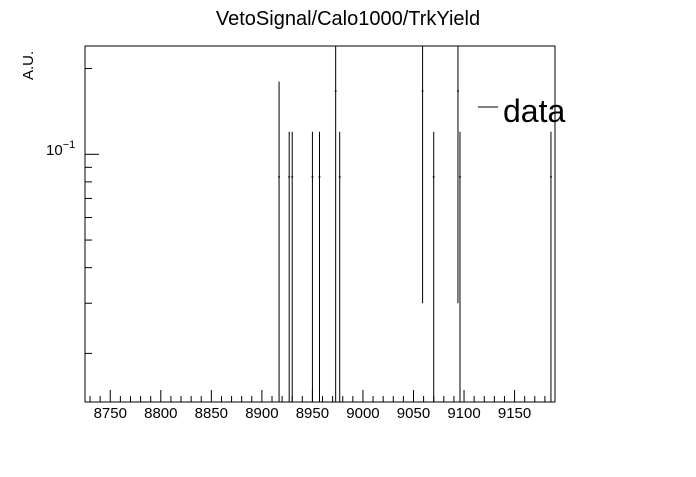 This screenshot has height=477, width=696. Describe the element at coordinates (28, 65) in the screenshot. I see `y-axis-label: A.U.` at that location.